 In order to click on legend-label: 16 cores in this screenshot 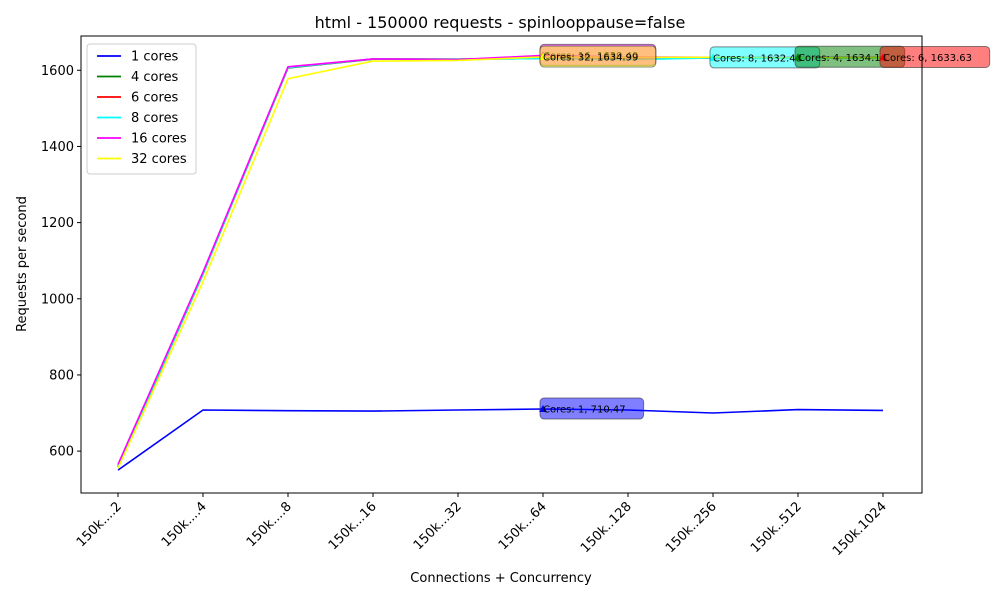, I will do `click(159, 139)`.